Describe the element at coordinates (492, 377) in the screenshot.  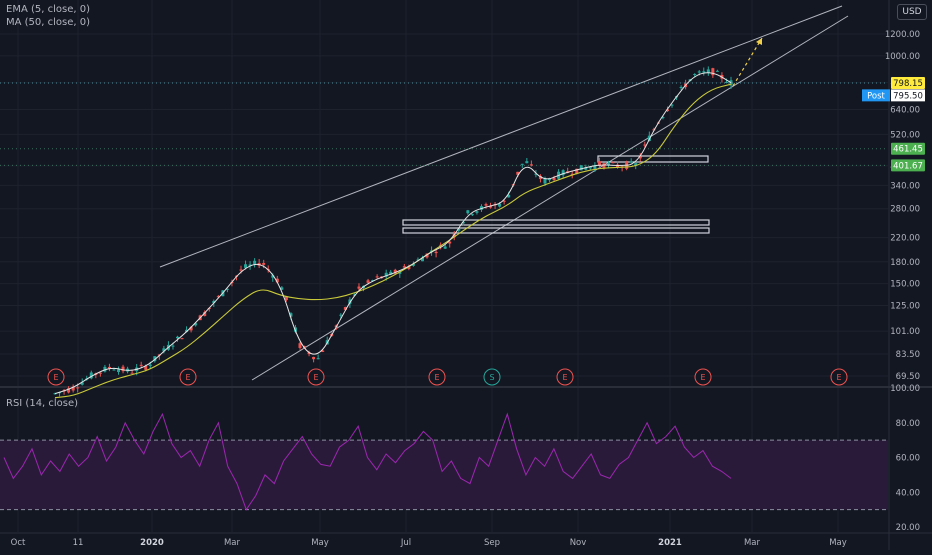
I see `split-marker: S` at that location.